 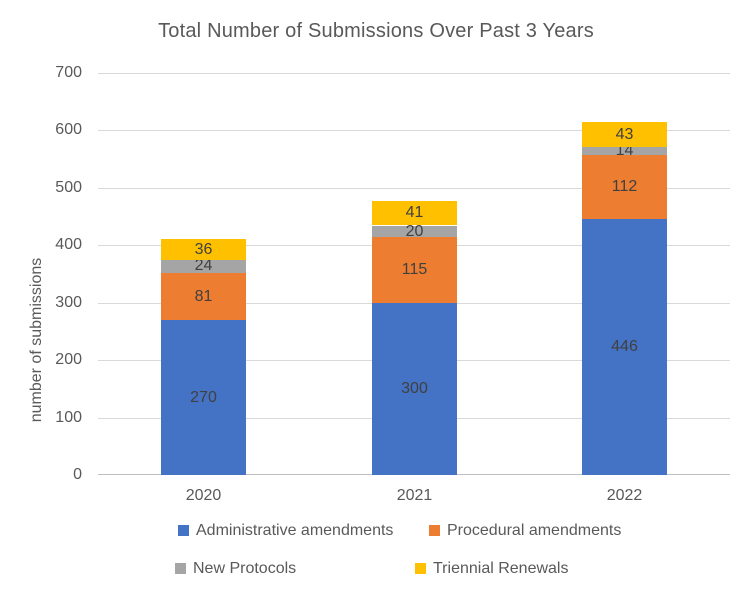 I want to click on bar-value-label: 112, so click(x=624, y=186).